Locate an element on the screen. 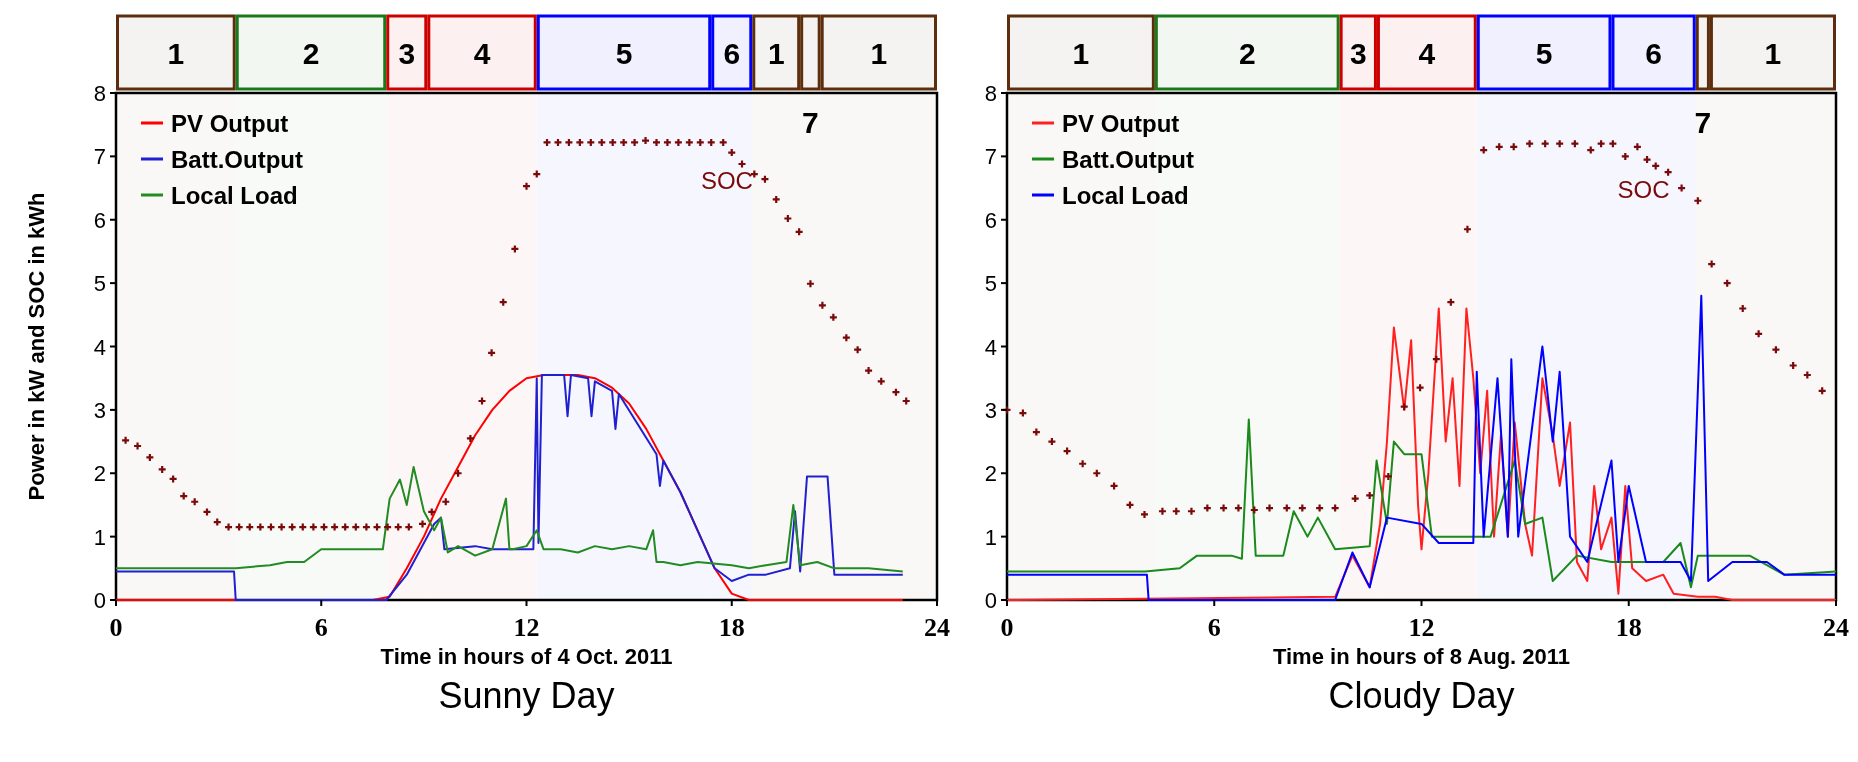 The image size is (1858, 762). x-axis-title: Time in hours of 8 Aug. 2011 is located at coordinates (1421, 656).